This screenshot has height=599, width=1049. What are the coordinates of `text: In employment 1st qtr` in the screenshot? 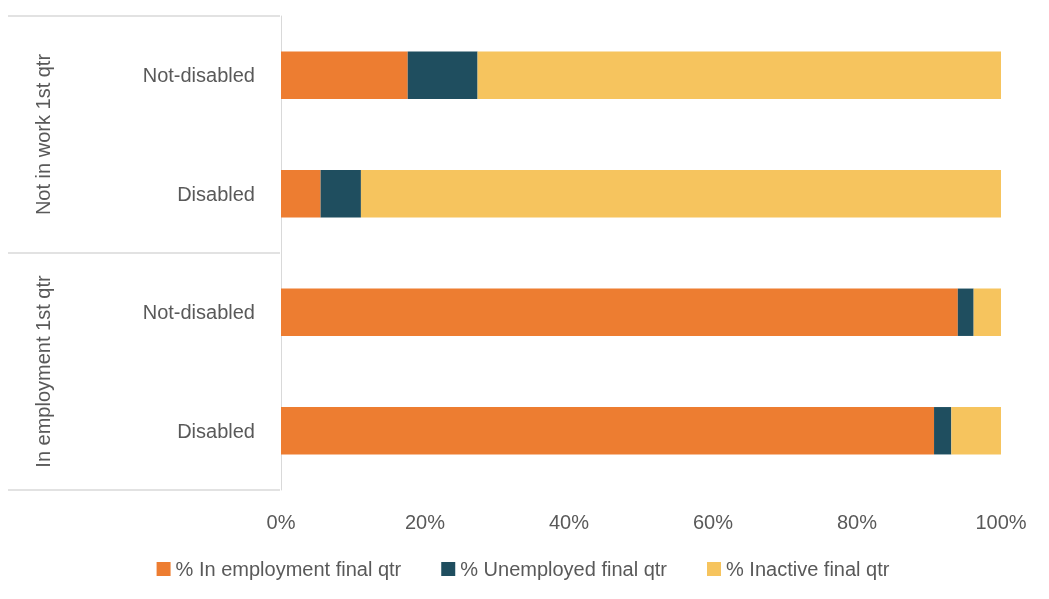 It's located at (43, 371).